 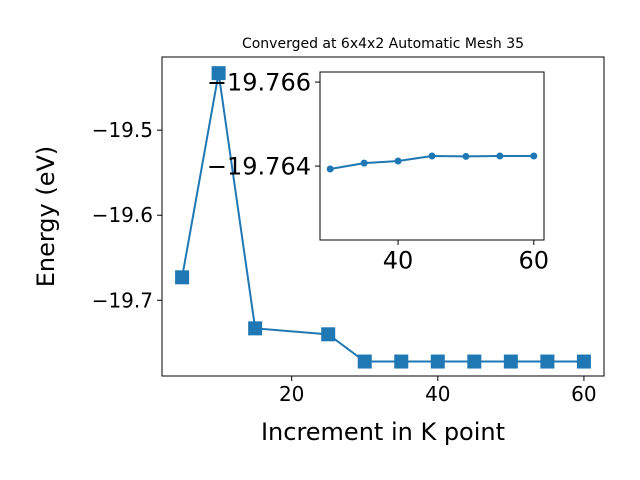 I want to click on x-axis-label: Increment in K point, so click(x=383, y=432).